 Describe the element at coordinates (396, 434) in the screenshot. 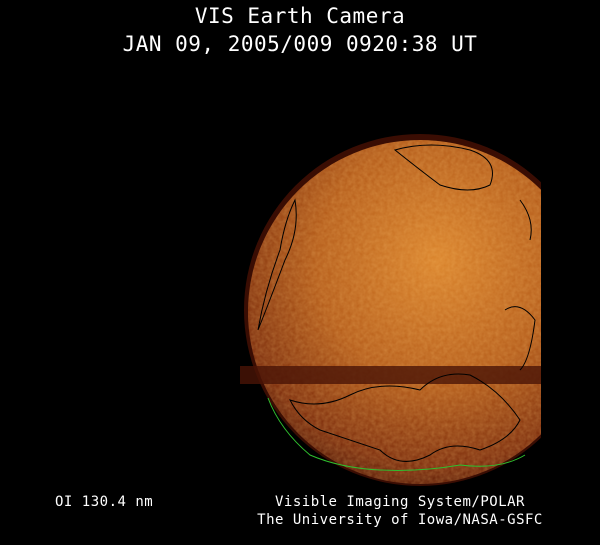

I see `southern-coastline` at that location.